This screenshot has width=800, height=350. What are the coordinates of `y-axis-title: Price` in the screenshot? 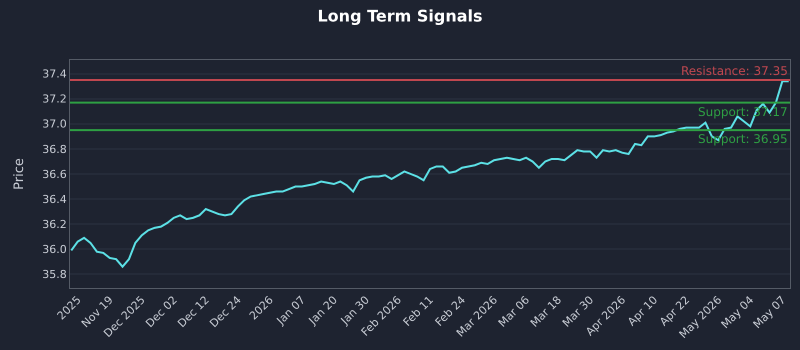 It's located at (20, 174).